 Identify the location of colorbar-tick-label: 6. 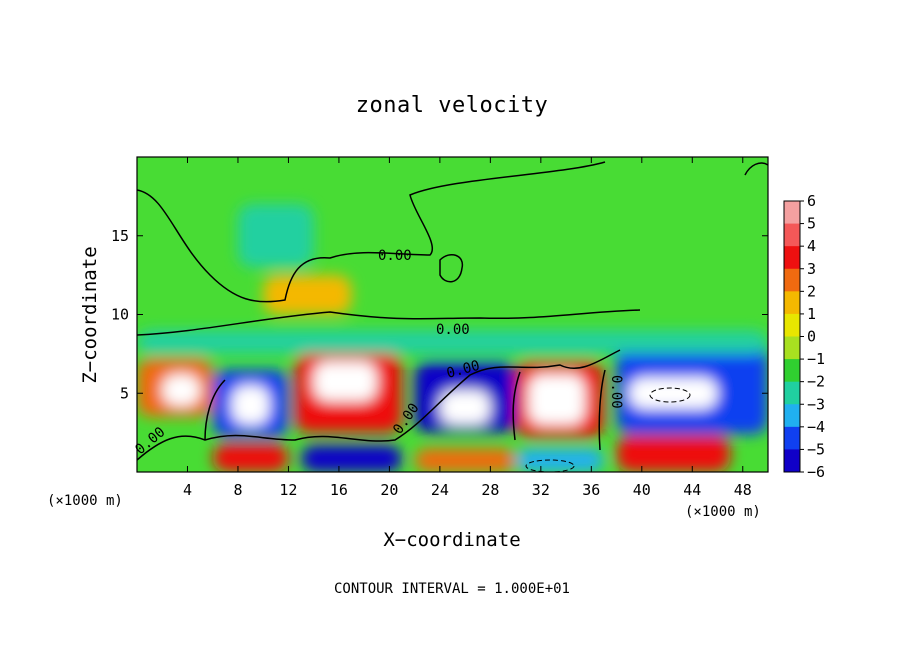
(811, 201).